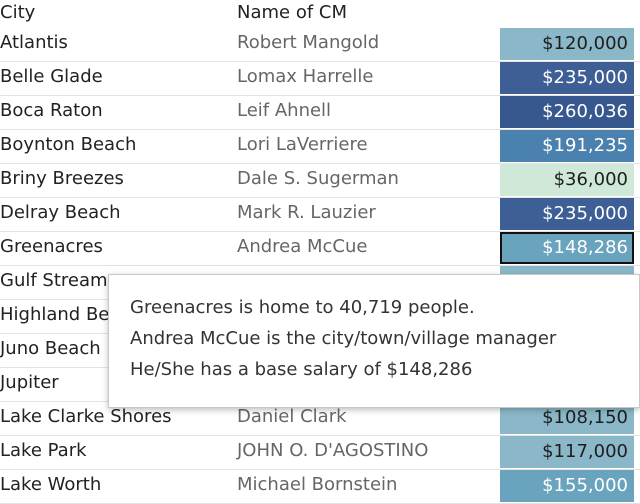 The width and height of the screenshot is (640, 504). Describe the element at coordinates (567, 452) in the screenshot. I see `salary-cell: $117,000` at that location.